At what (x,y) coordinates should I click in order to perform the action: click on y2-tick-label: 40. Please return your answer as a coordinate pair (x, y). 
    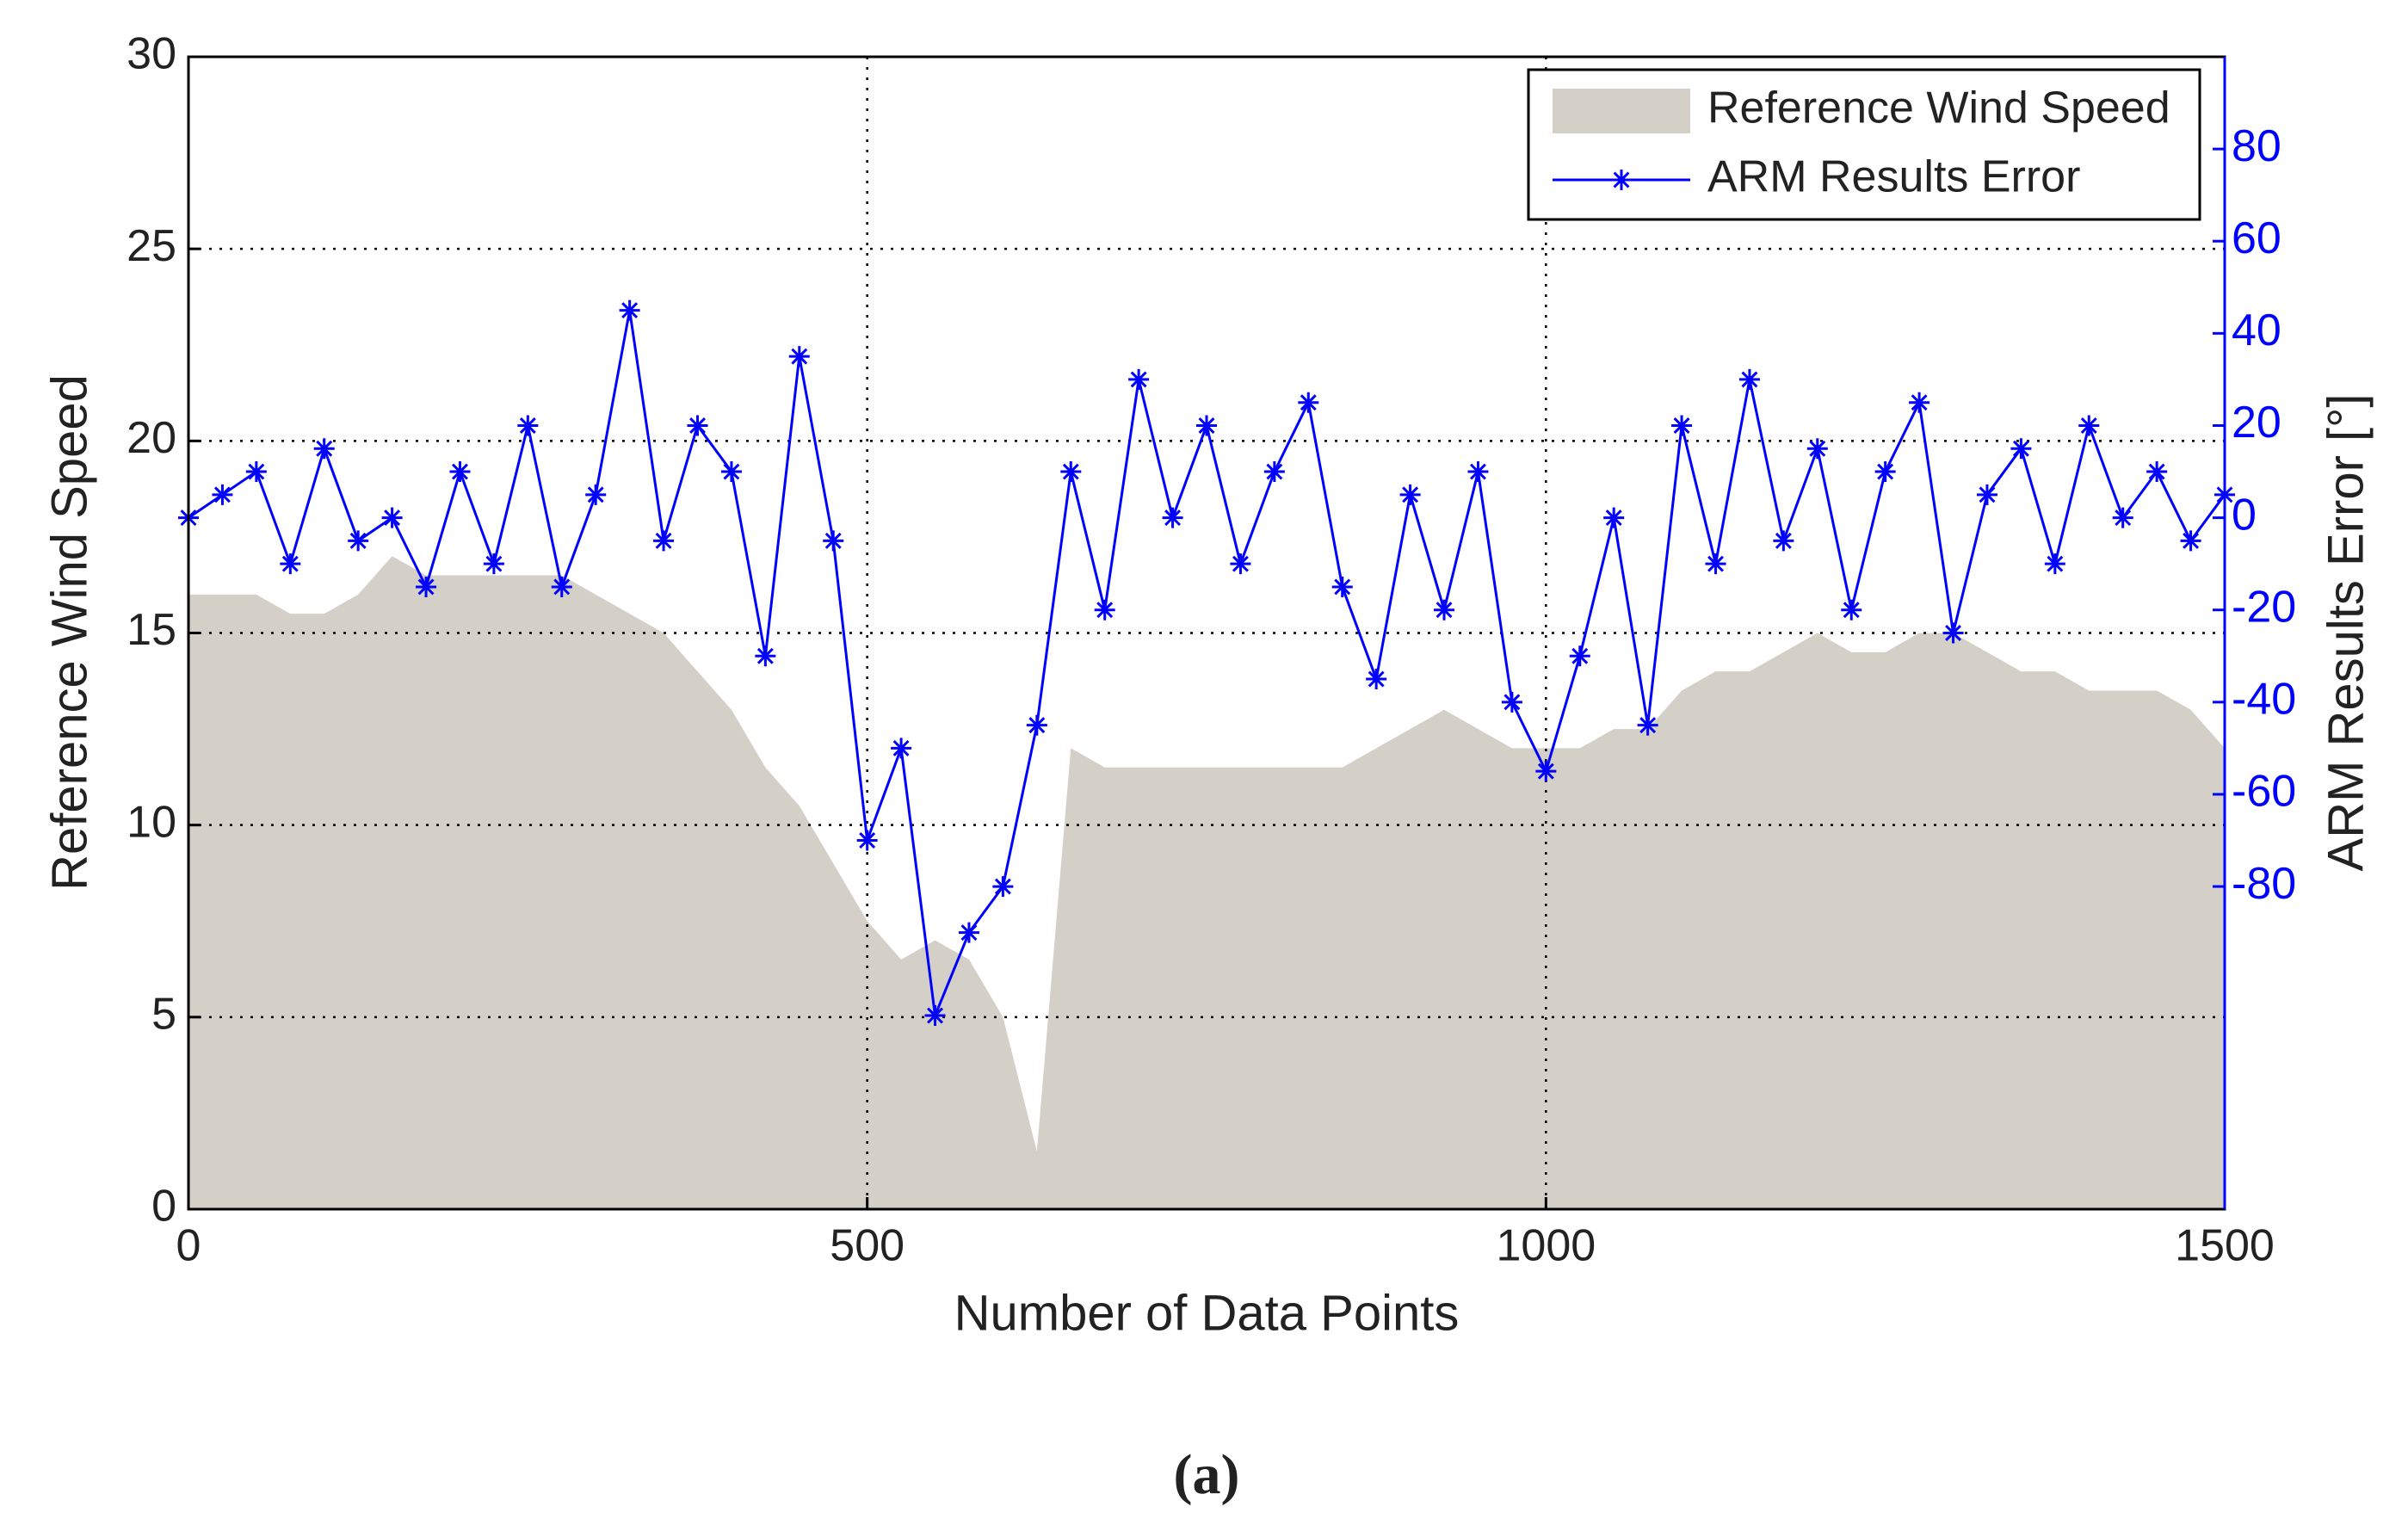
    Looking at the image, I should click on (2256, 330).